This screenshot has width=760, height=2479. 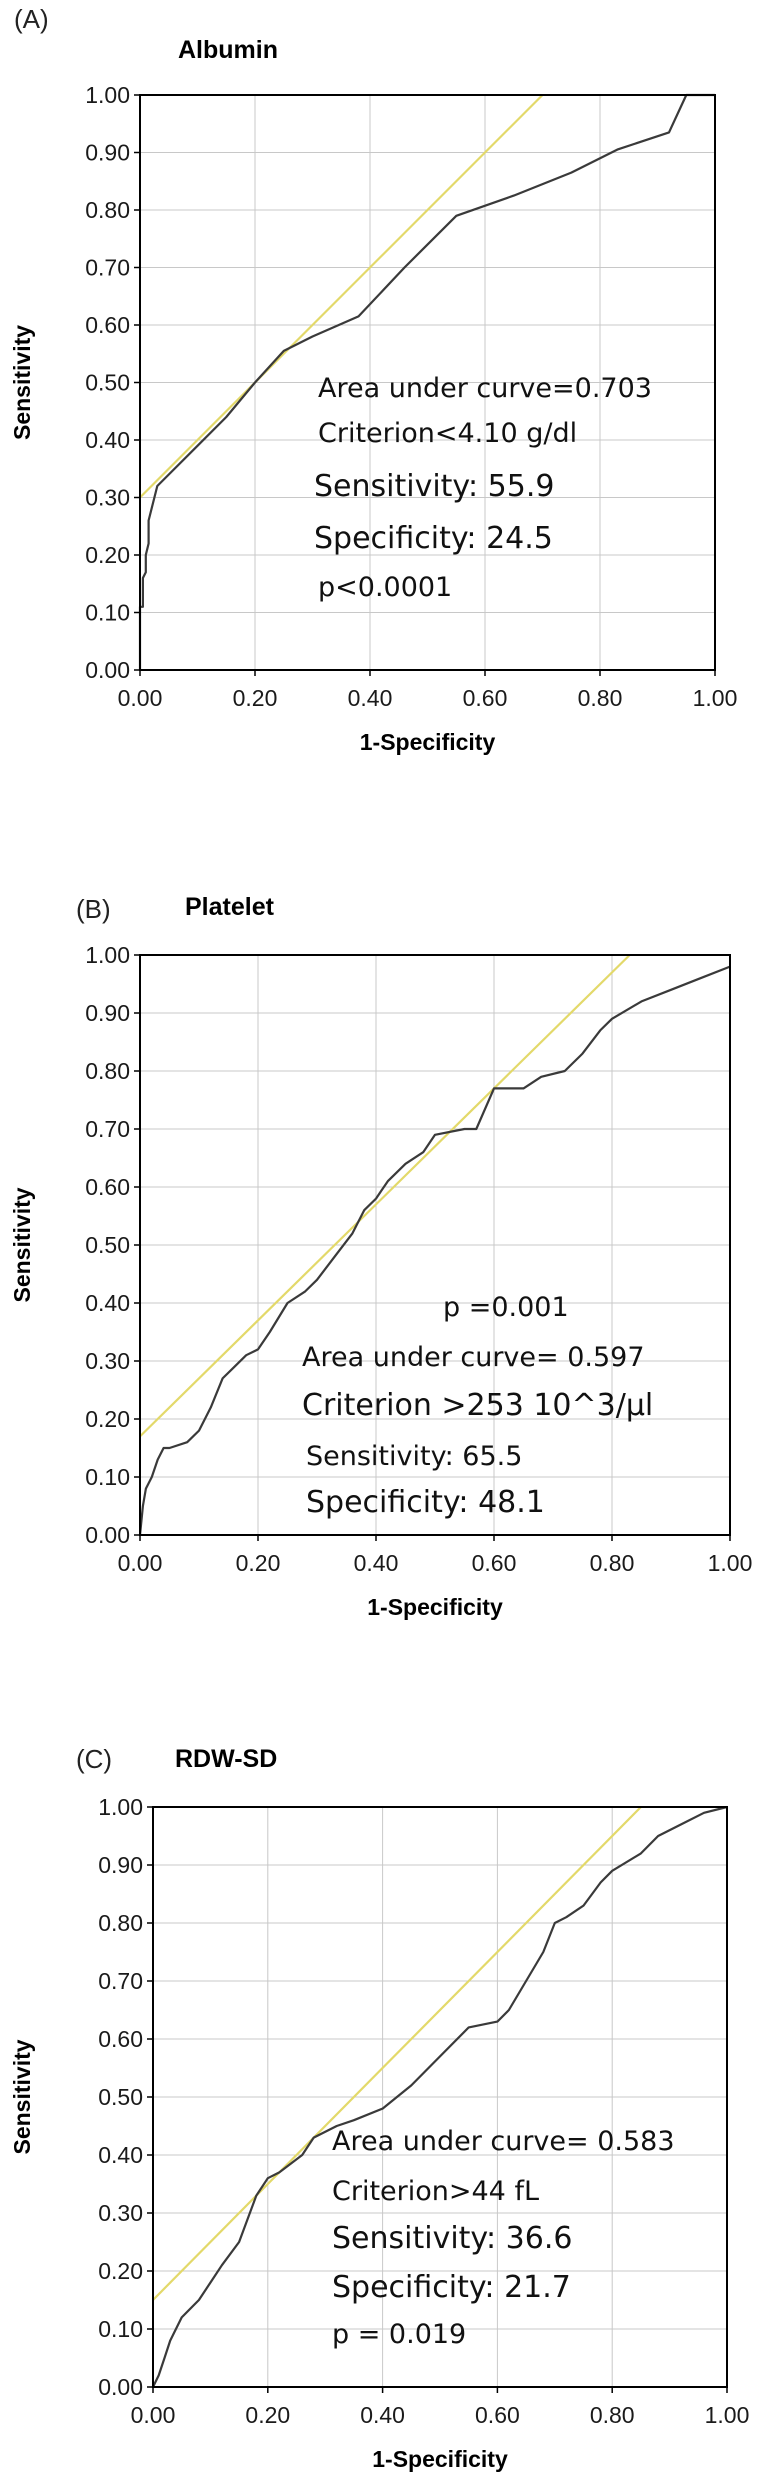 I want to click on annotation-text: Criterion >253 10^3/µl, so click(x=477, y=1405).